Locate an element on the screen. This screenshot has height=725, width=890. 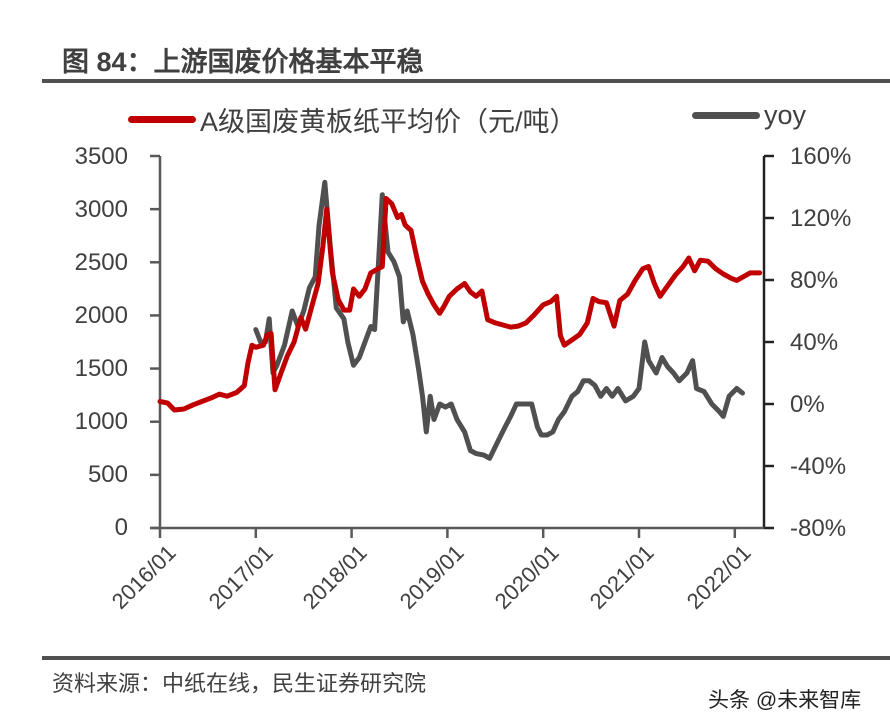
x-axis-ticks is located at coordinates (447, 533).